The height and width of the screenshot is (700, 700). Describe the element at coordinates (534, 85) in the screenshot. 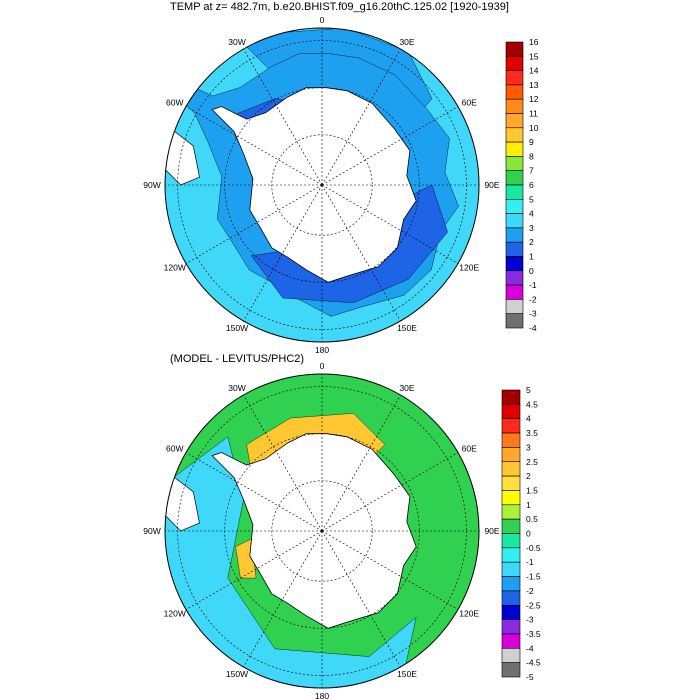

I see `top-colorbar-label: 13` at that location.